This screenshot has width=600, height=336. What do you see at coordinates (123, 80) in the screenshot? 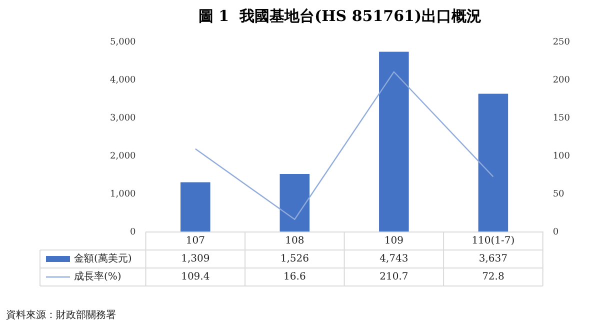
I see `y-tick-label: 4,000` at bounding box center [123, 80].